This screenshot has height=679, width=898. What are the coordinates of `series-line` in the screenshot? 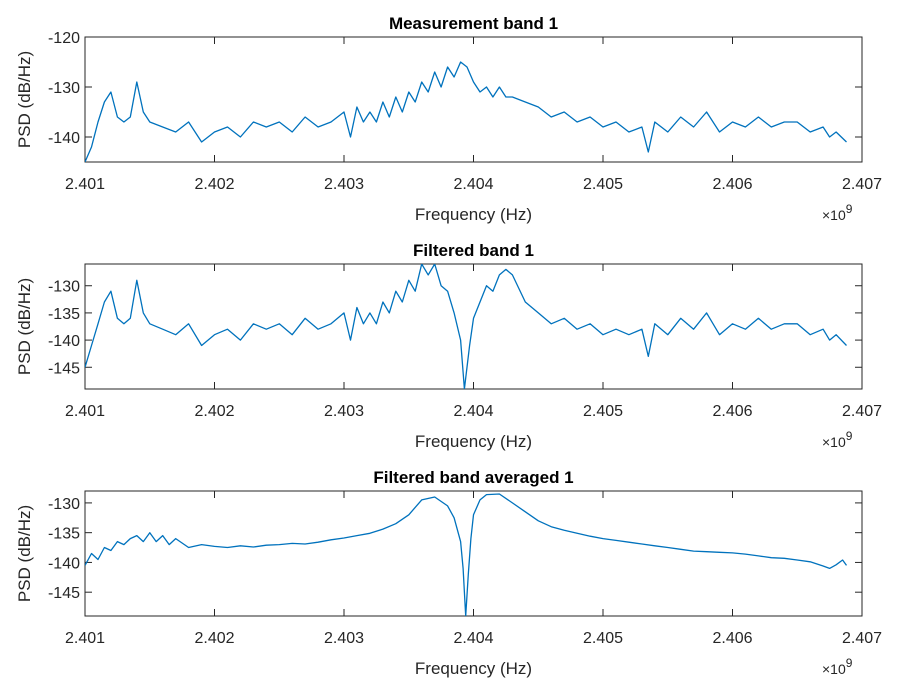 It's located at (466, 111).